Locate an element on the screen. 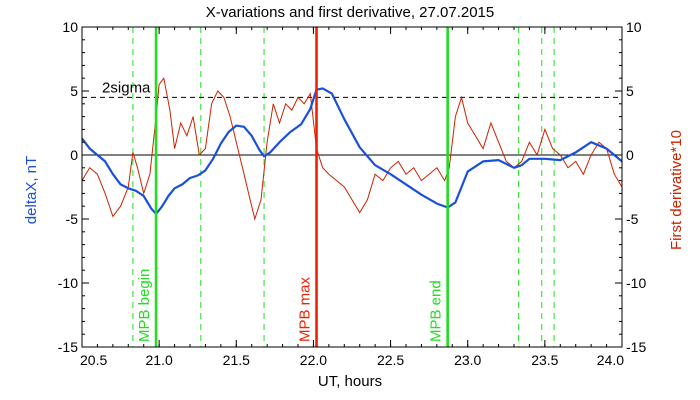 Image resolution: width=700 pixels, height=400 pixels. y-tick-label-left: -15 is located at coordinates (68, 347).